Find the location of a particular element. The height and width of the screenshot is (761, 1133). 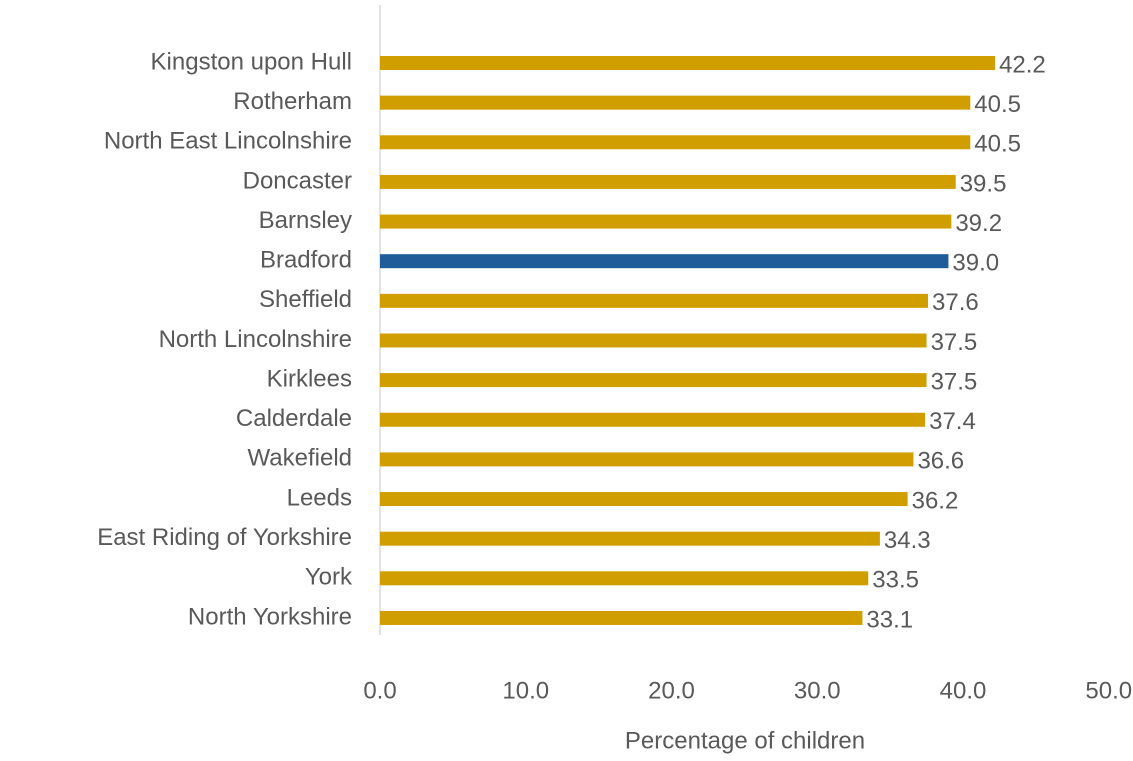

x-tick-label: 10.0 is located at coordinates (525, 690).